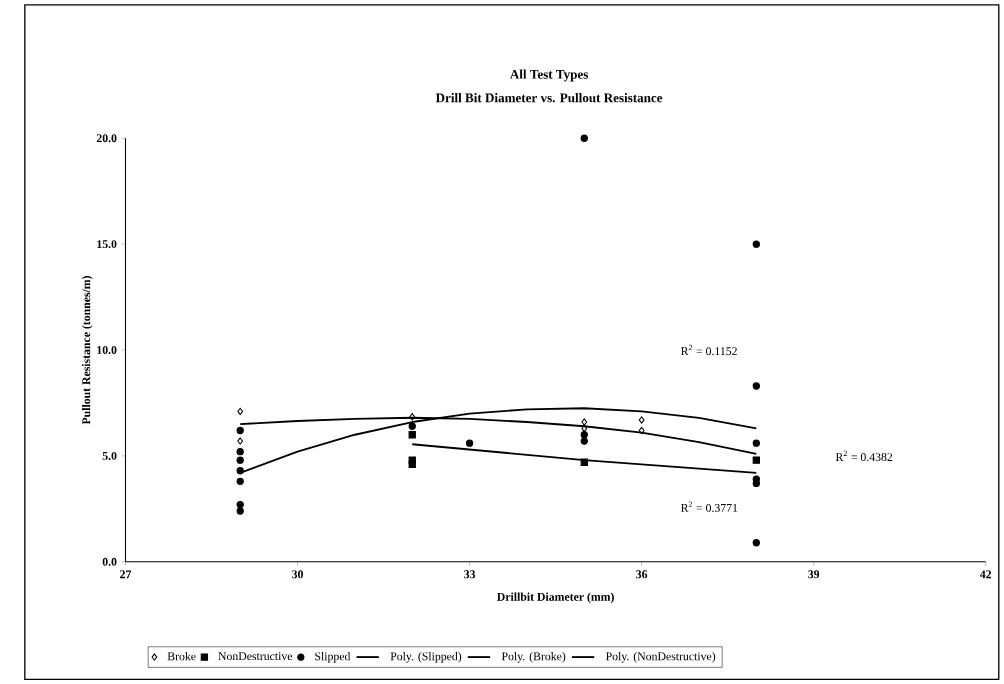  Describe the element at coordinates (109, 455) in the screenshot. I see `y-tick-label: 5.0` at that location.